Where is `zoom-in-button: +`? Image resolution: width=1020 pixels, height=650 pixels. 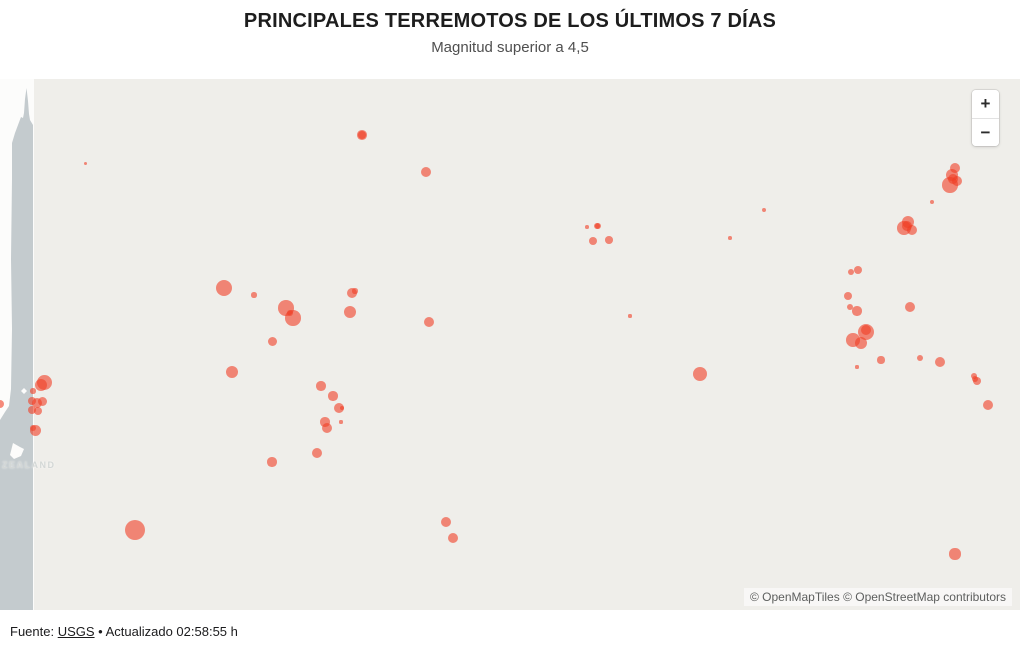
zoom-in-button: + is located at coordinates (985, 104).